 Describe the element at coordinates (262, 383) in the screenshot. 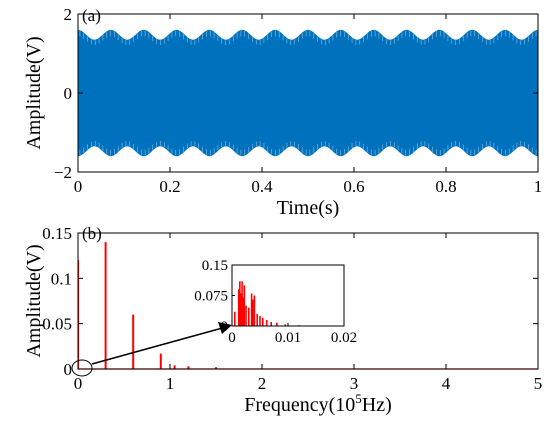

I see `x-tick-label: 2` at that location.